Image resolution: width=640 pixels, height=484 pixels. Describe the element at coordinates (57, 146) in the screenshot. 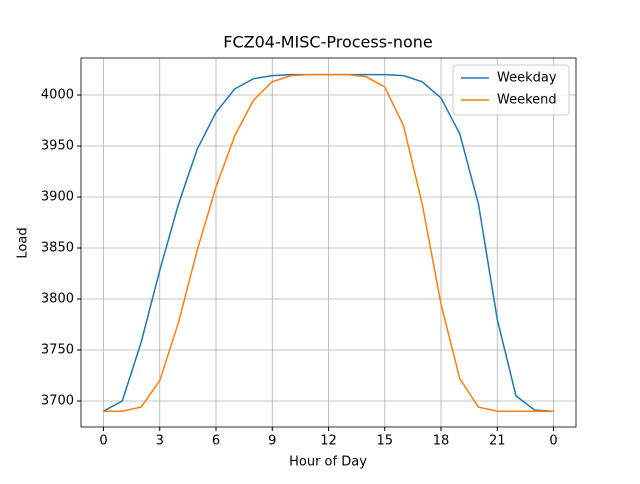

I see `y-tick-label: 3950` at that location.